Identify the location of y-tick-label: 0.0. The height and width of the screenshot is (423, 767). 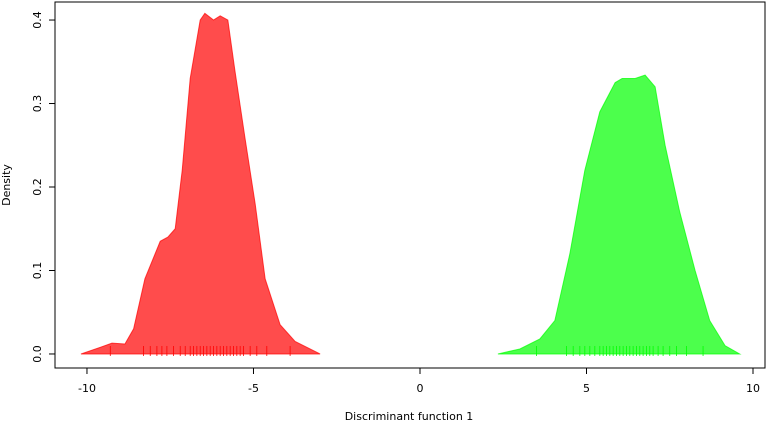
(37, 354).